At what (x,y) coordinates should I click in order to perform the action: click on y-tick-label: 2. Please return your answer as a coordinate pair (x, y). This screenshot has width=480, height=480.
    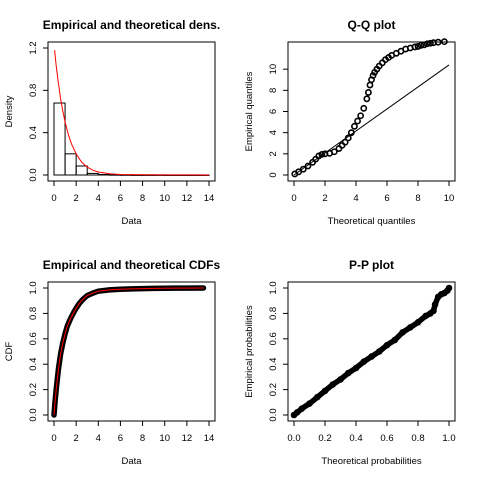
    Looking at the image, I should click on (273, 153).